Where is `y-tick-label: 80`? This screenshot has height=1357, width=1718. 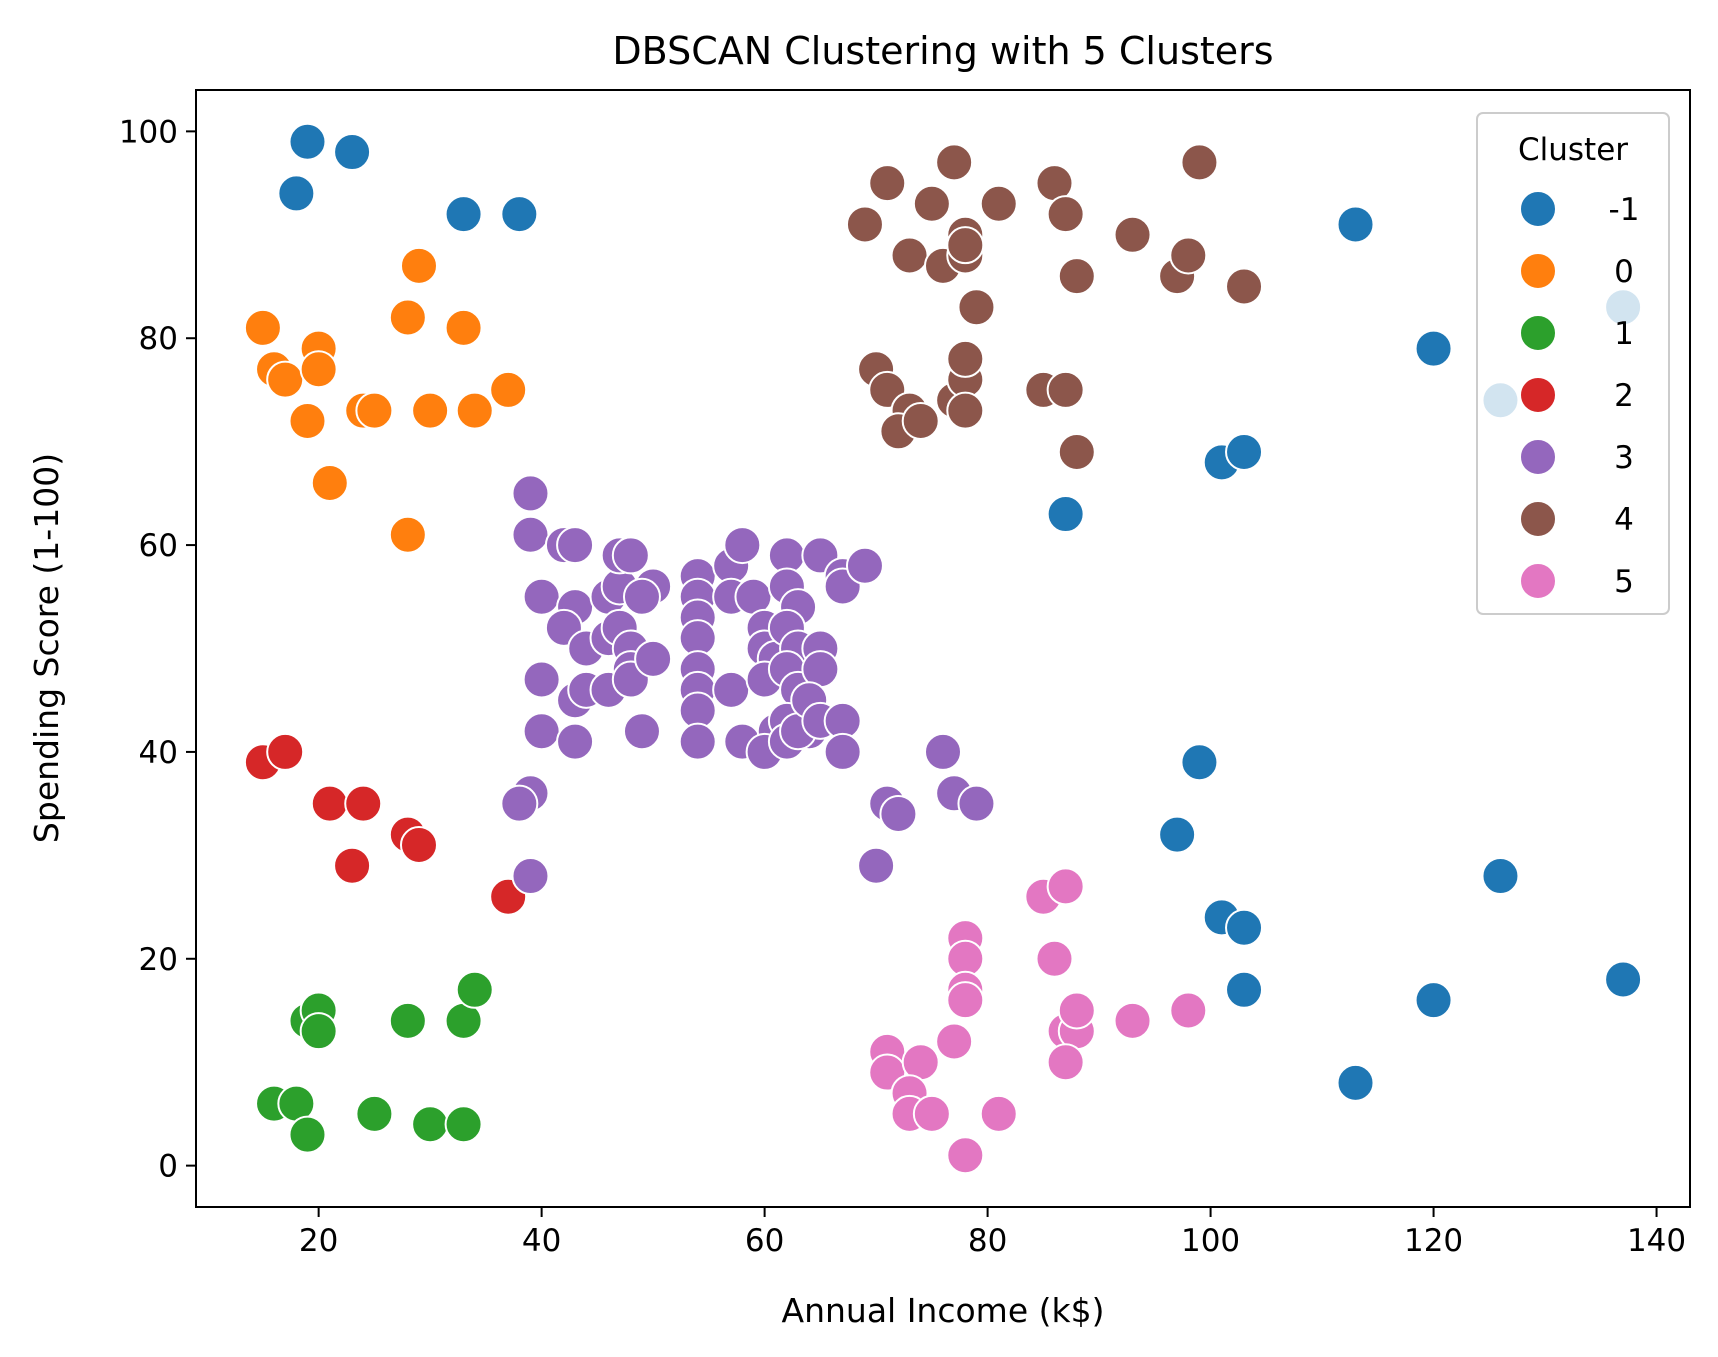
y-tick-label: 80 is located at coordinates (158, 339).